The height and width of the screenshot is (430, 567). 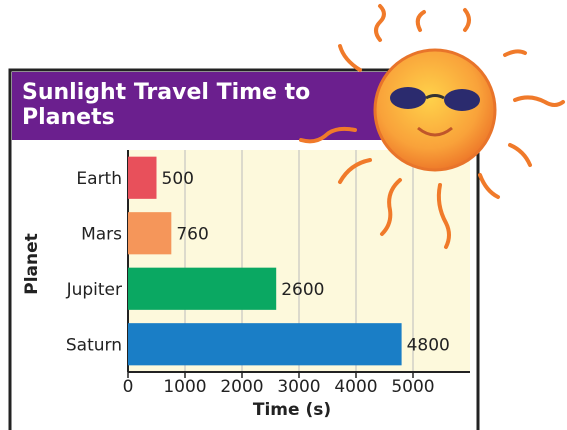 What do you see at coordinates (94, 290) in the screenshot?
I see `y-tick-label: Jupiter` at bounding box center [94, 290].